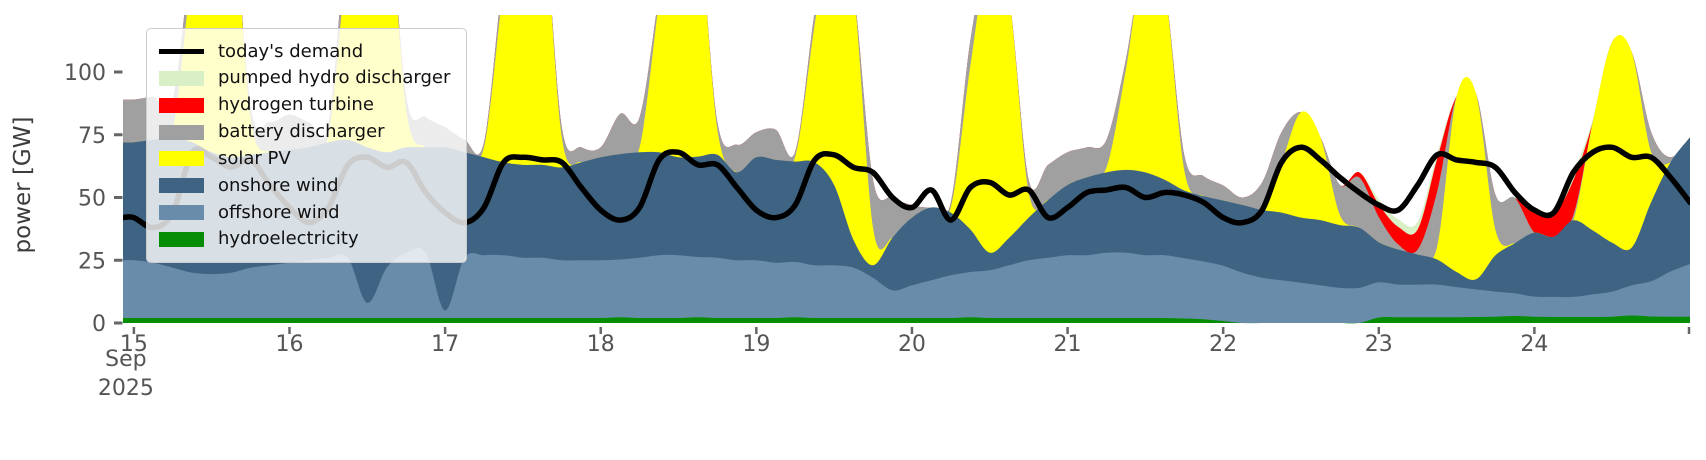 The height and width of the screenshot is (460, 1706). What do you see at coordinates (134, 344) in the screenshot?
I see `x-tick-label: 15` at bounding box center [134, 344].